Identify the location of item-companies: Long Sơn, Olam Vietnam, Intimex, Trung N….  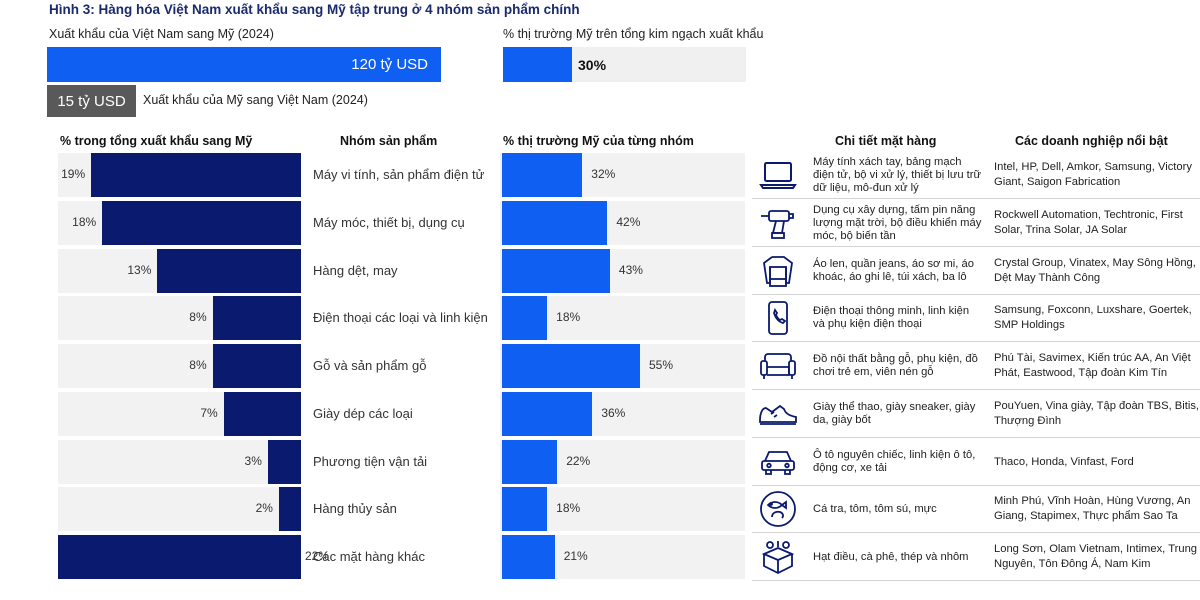
(1097, 557).